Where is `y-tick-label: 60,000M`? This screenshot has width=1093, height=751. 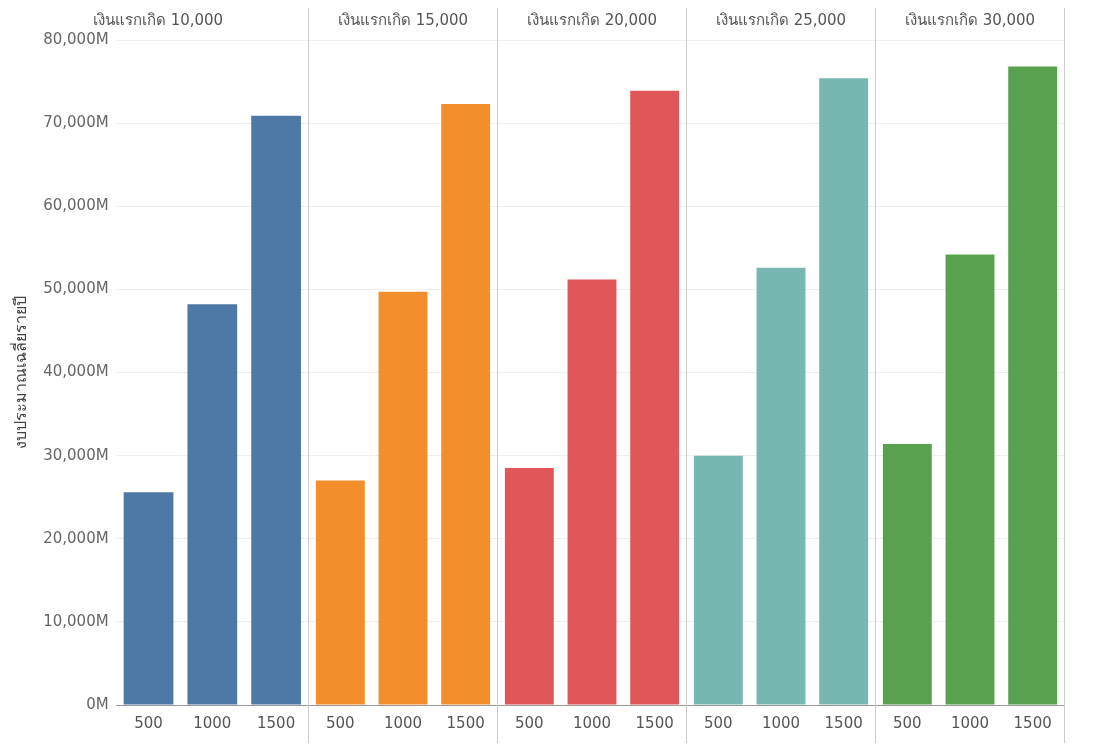 y-tick-label: 60,000M is located at coordinates (76, 205).